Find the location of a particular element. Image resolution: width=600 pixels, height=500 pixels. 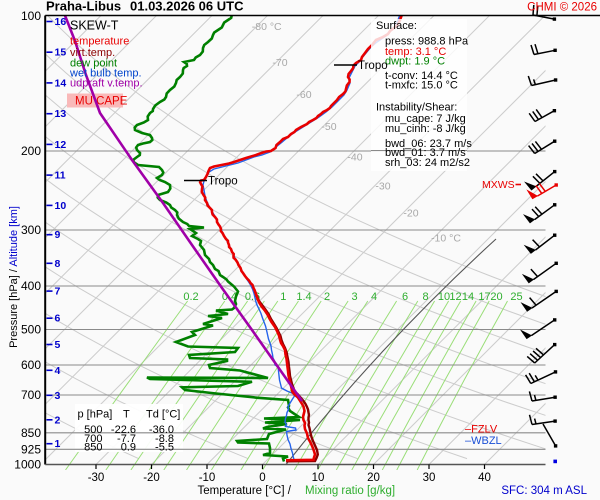

svg-text: –WBZL is located at coordinates (483, 441).